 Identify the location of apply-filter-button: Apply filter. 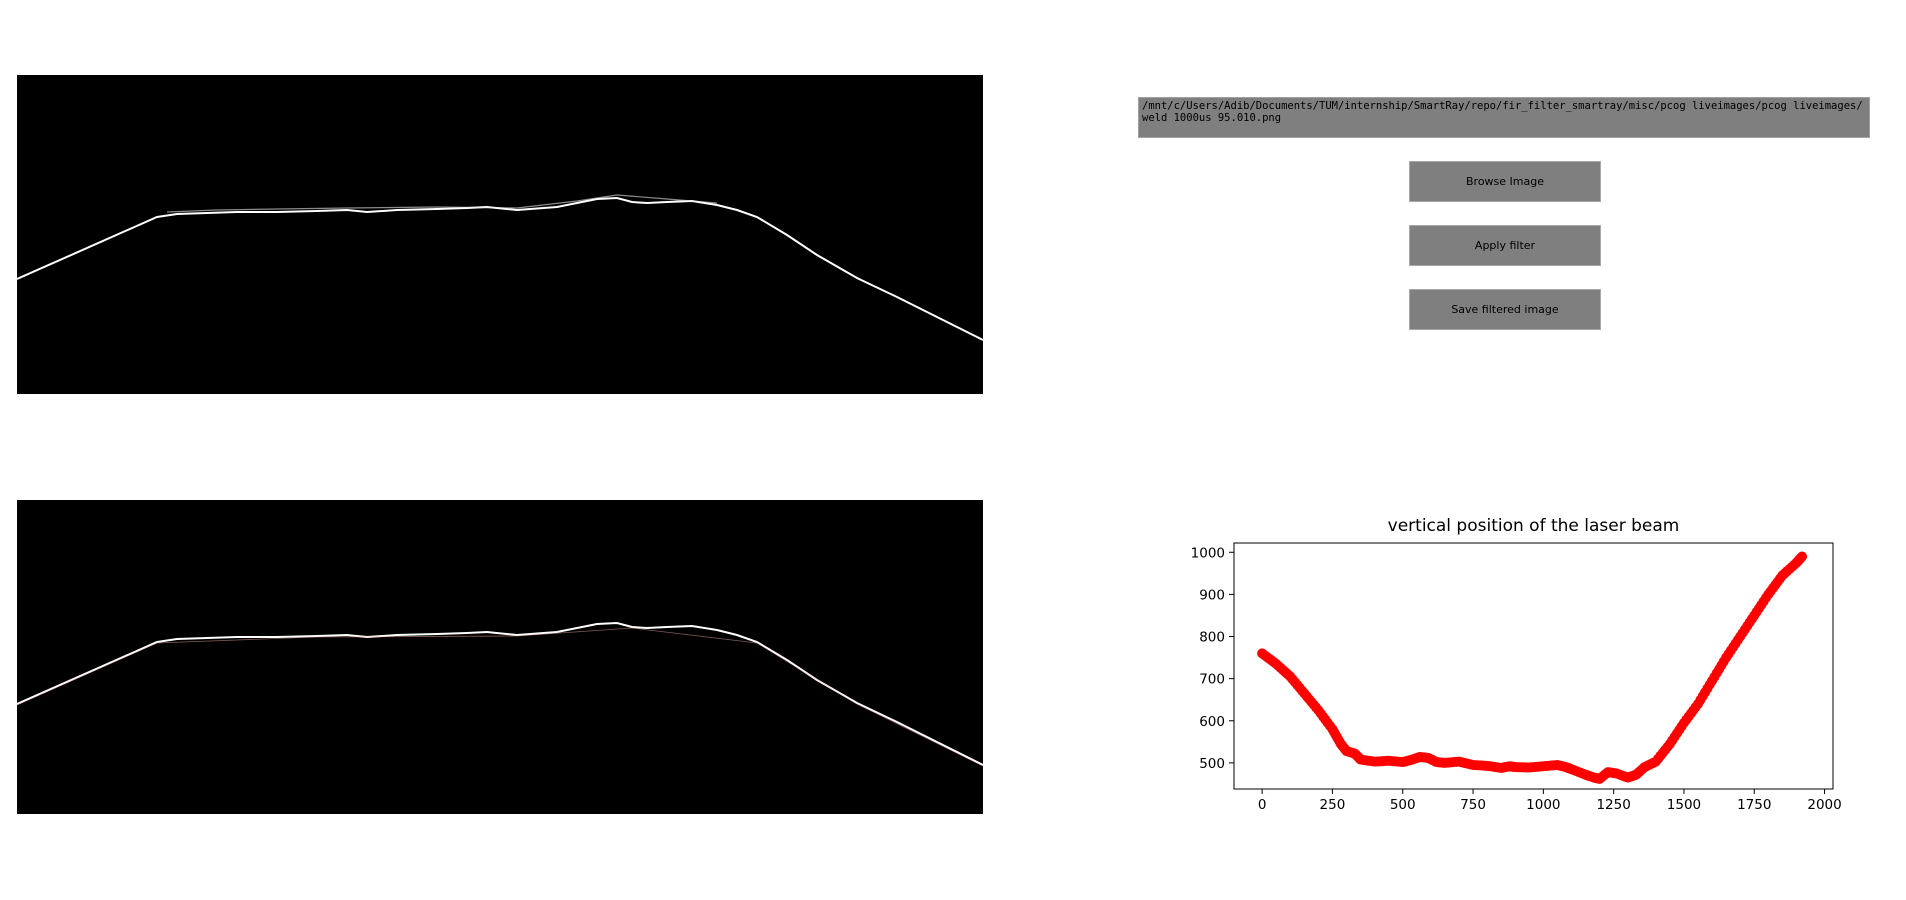
(1505, 245).